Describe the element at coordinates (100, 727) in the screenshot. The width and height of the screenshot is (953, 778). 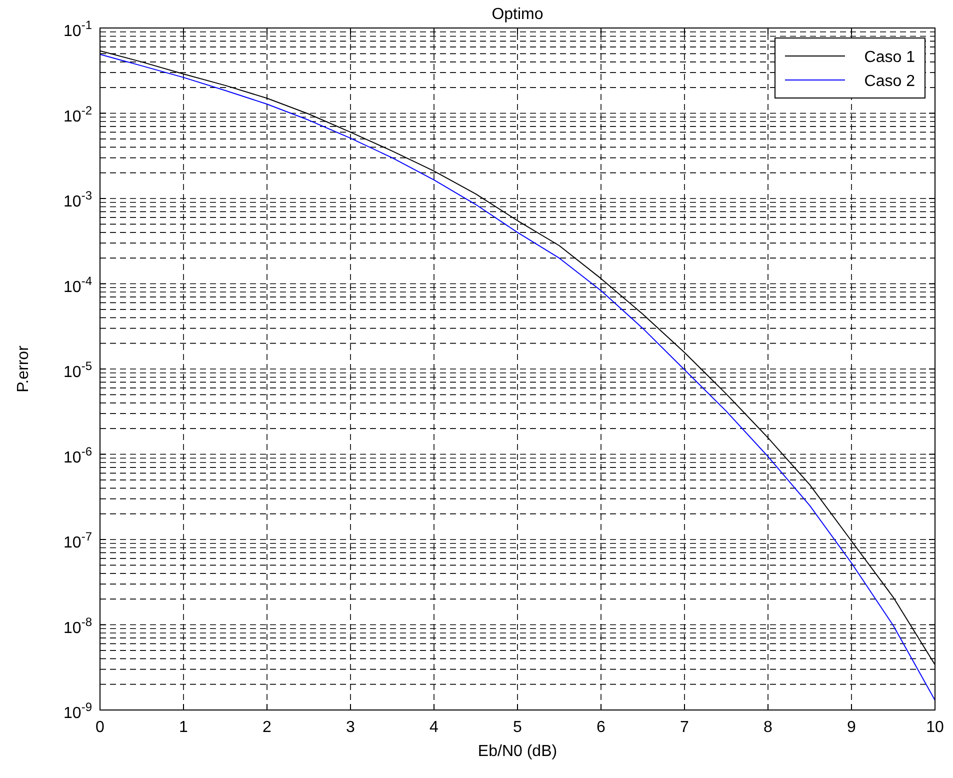
I see `x-tick-label: 0` at that location.